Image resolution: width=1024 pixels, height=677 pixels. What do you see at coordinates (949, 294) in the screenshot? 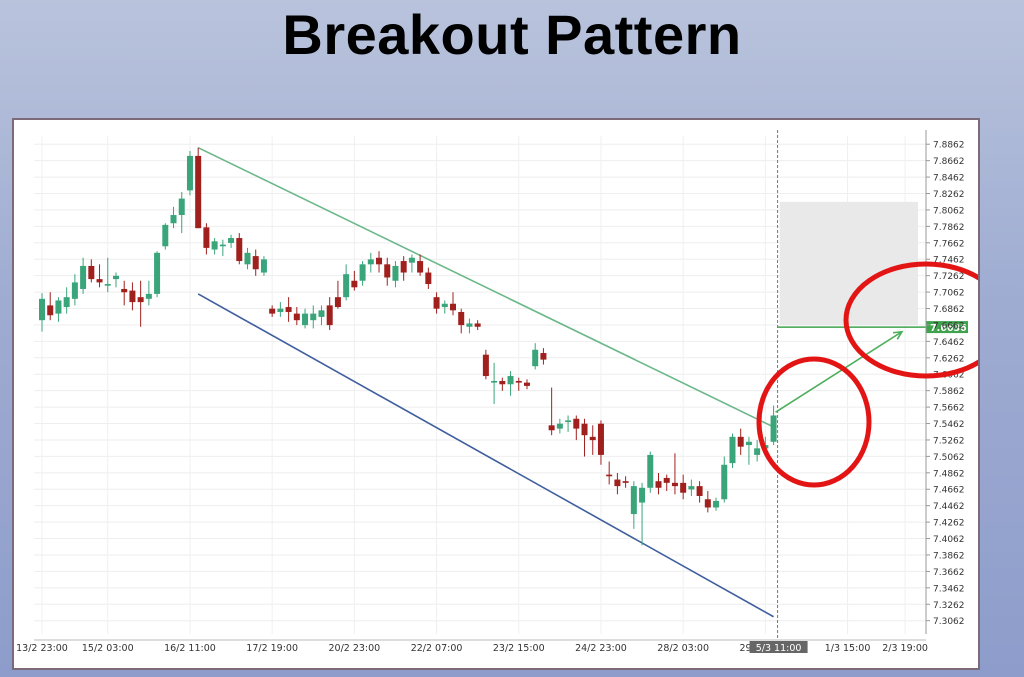
I see `y-tick-label: 7.7062` at bounding box center [949, 294].